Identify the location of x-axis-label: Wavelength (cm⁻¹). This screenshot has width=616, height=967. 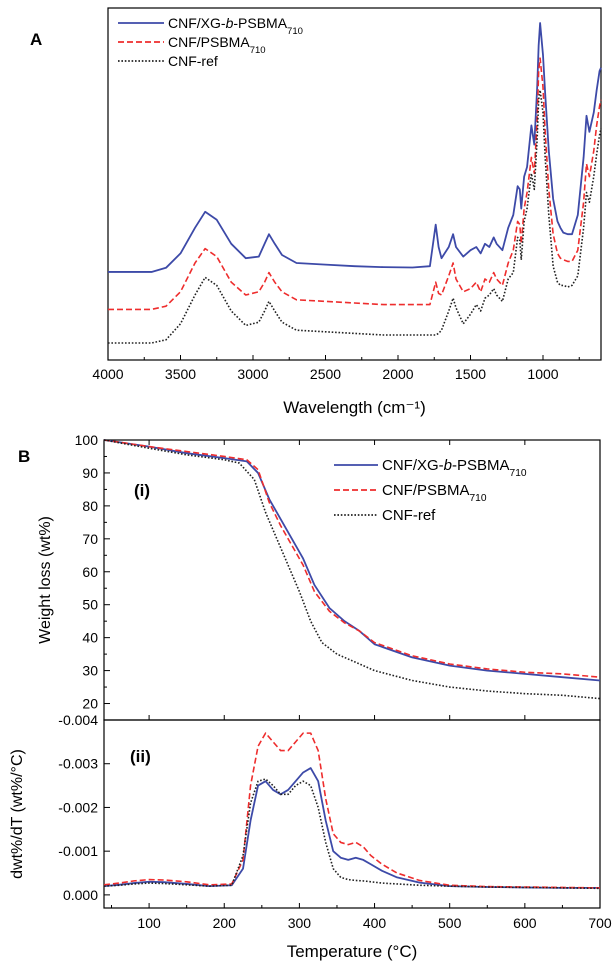
(354, 407).